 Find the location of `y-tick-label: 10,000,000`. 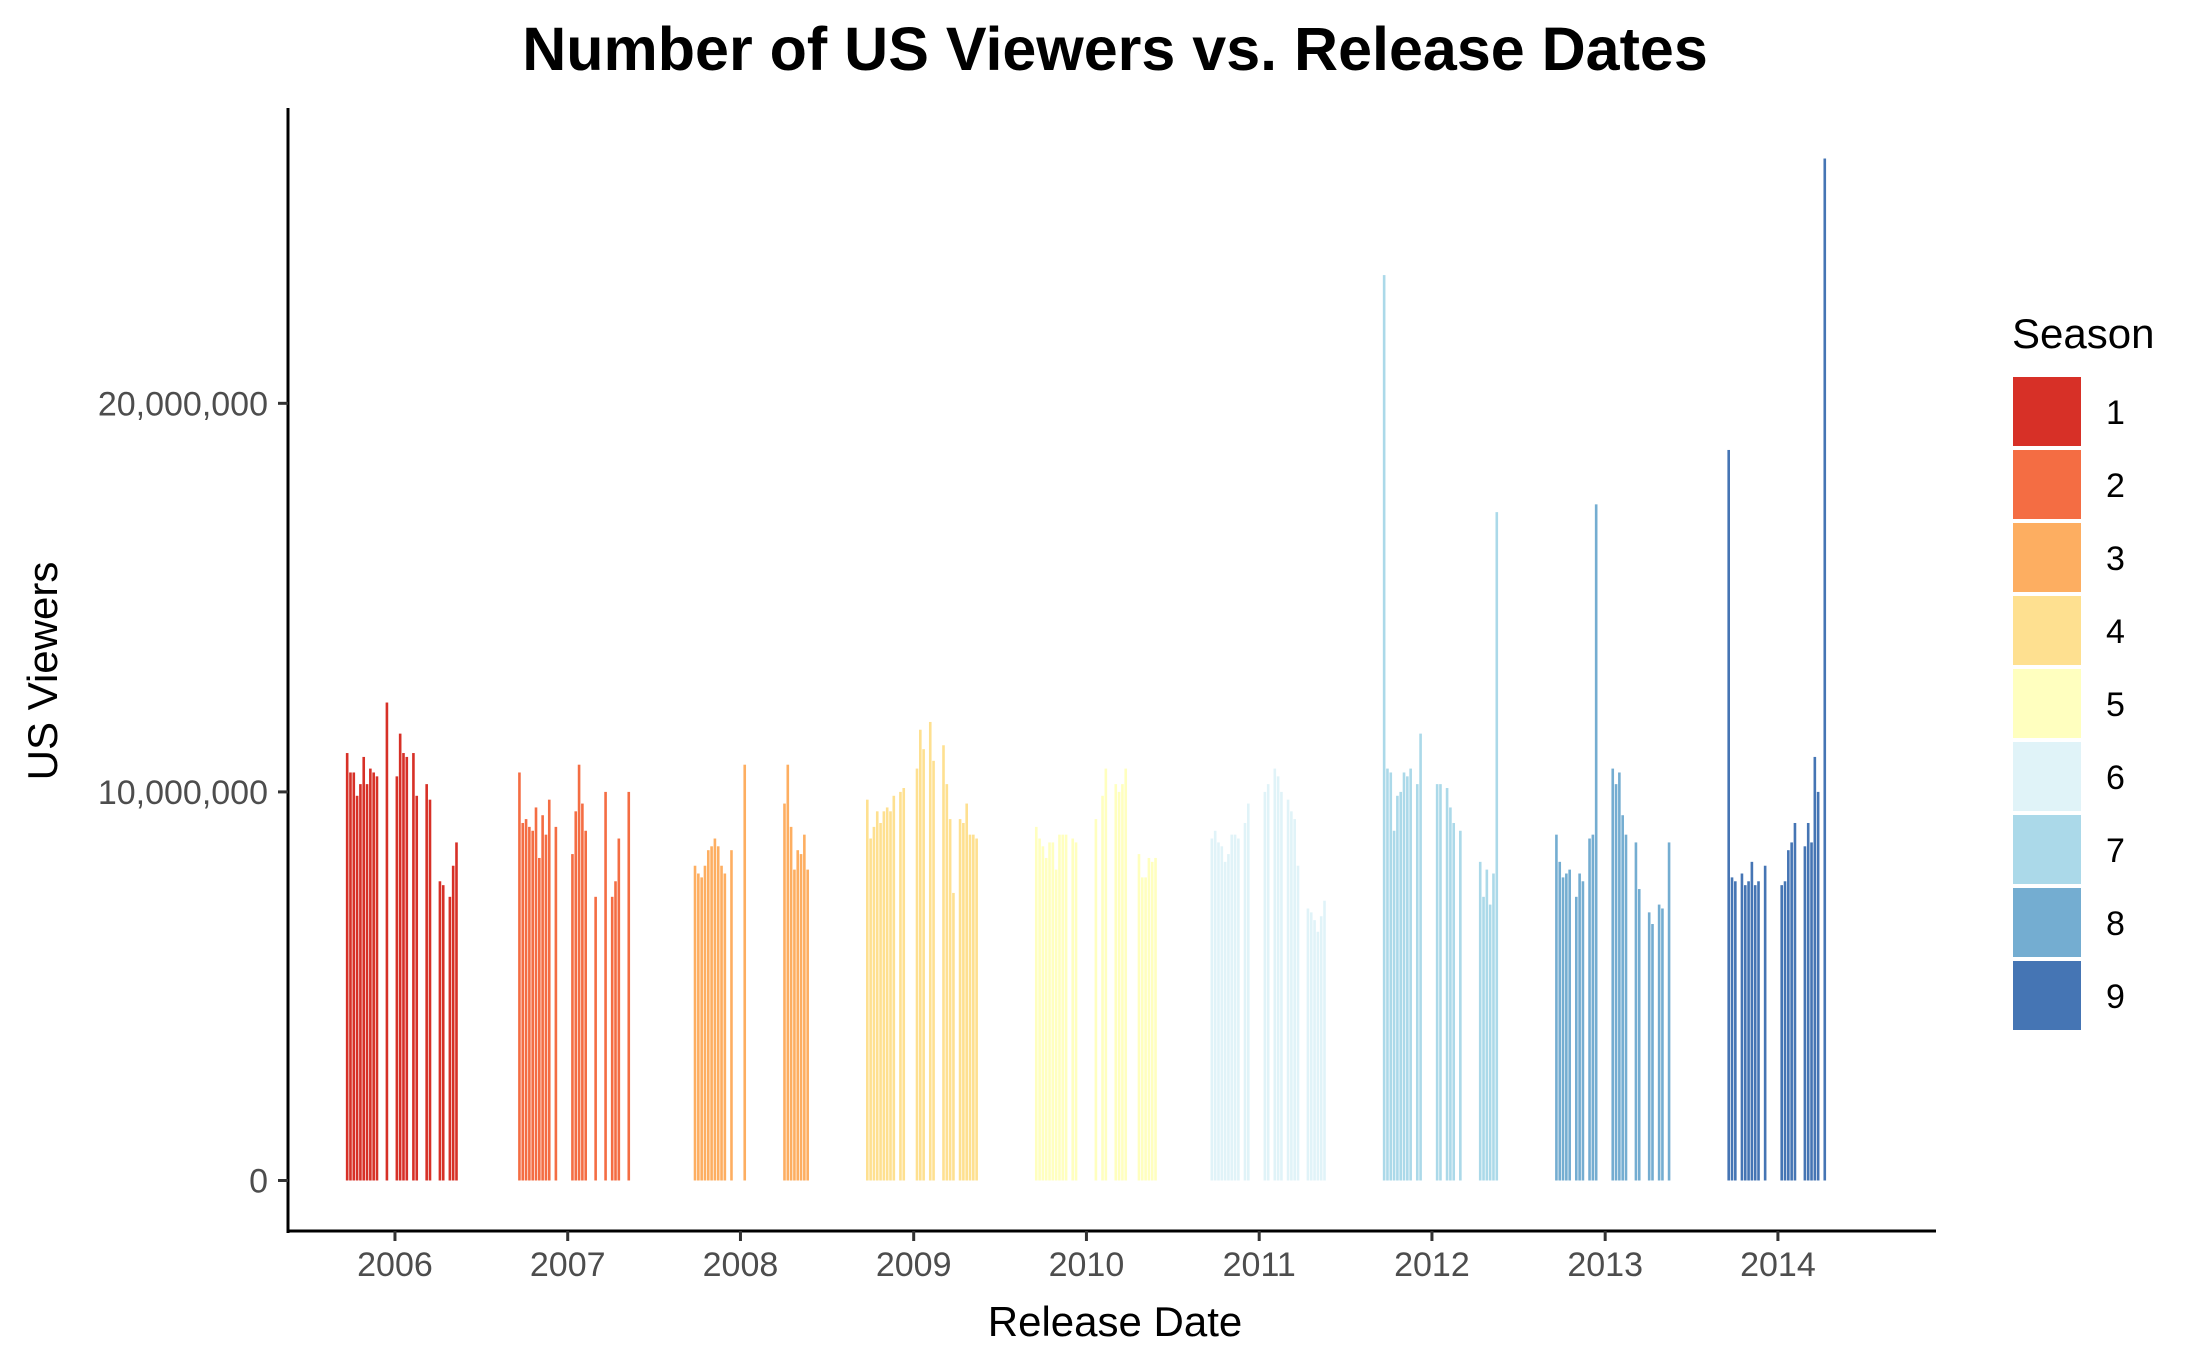

y-tick-label: 10,000,000 is located at coordinates (183, 793).